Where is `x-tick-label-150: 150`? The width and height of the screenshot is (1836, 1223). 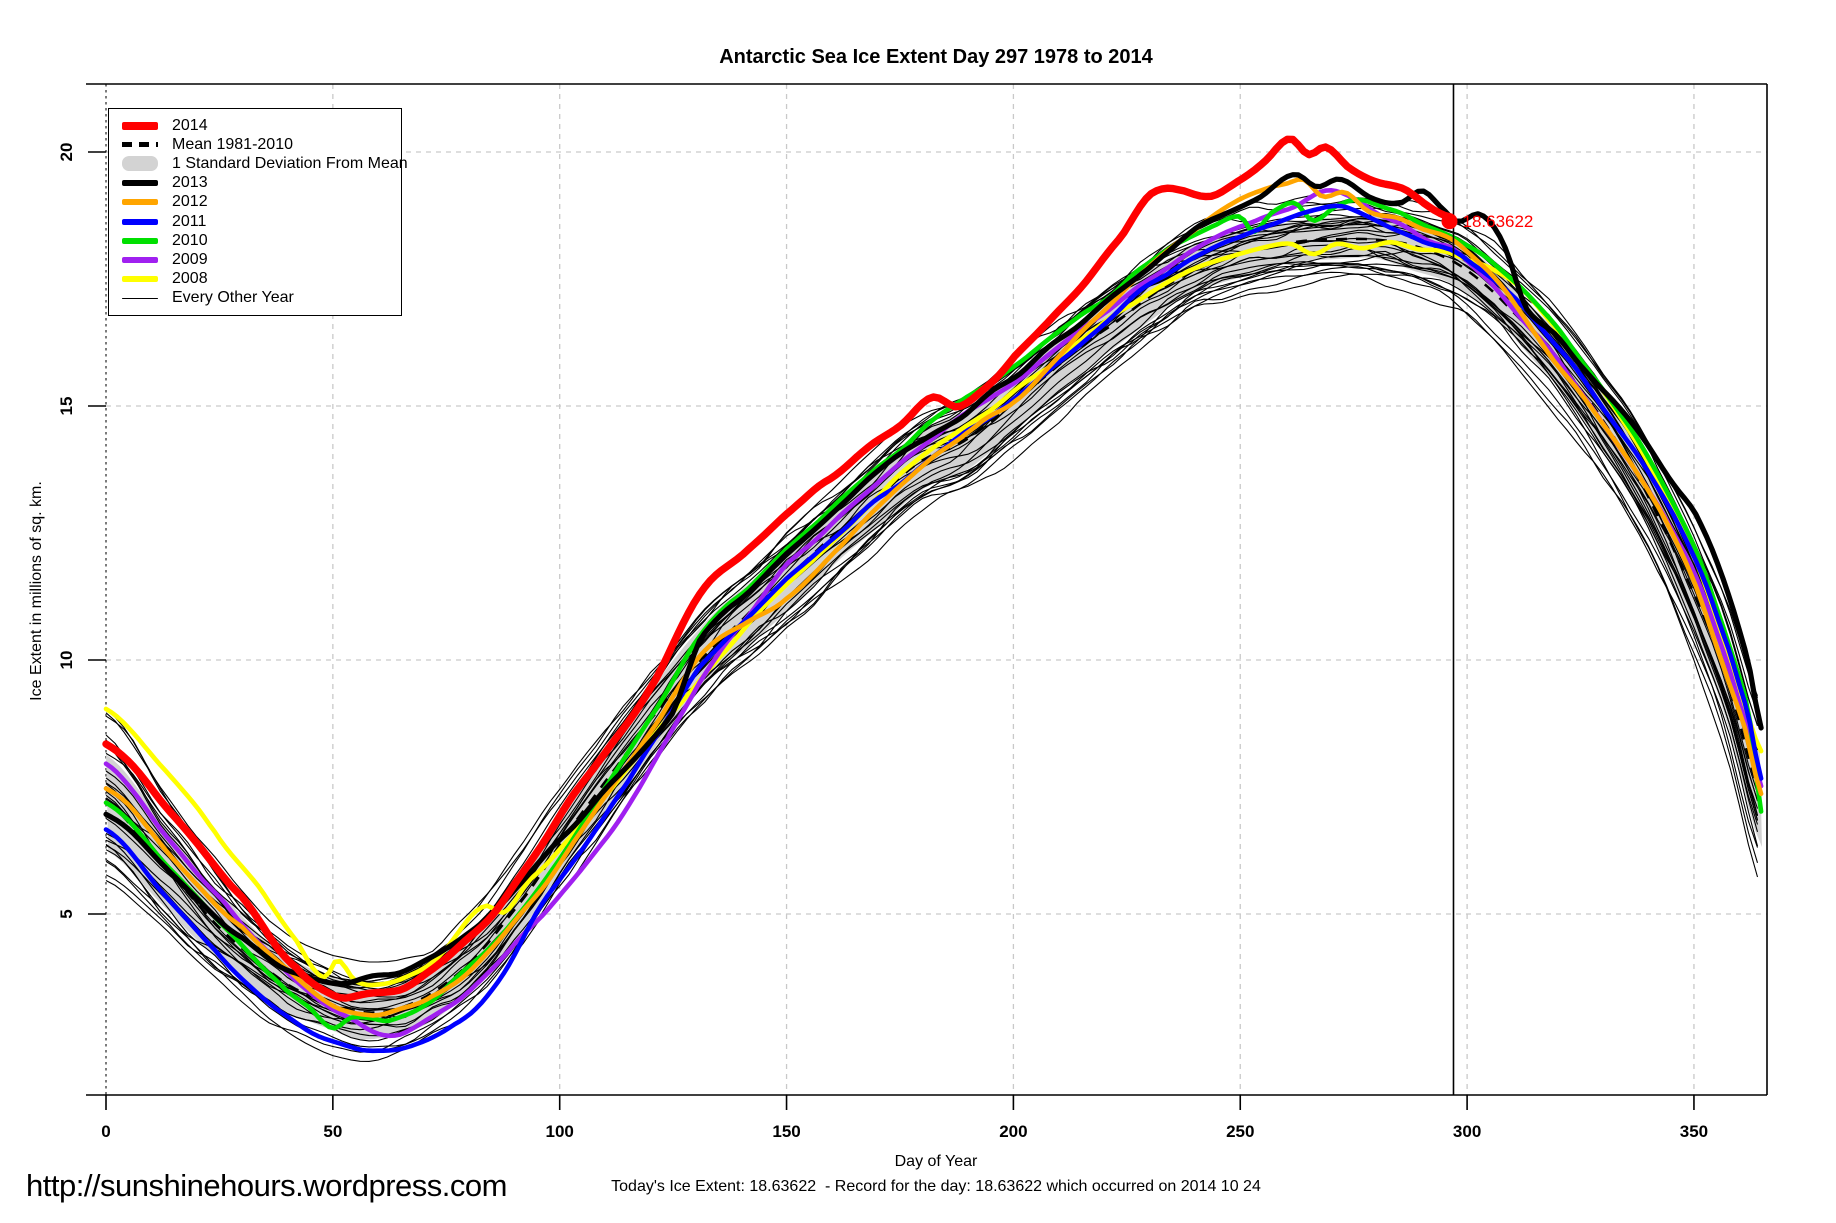
x-tick-label-150: 150 is located at coordinates (786, 1131).